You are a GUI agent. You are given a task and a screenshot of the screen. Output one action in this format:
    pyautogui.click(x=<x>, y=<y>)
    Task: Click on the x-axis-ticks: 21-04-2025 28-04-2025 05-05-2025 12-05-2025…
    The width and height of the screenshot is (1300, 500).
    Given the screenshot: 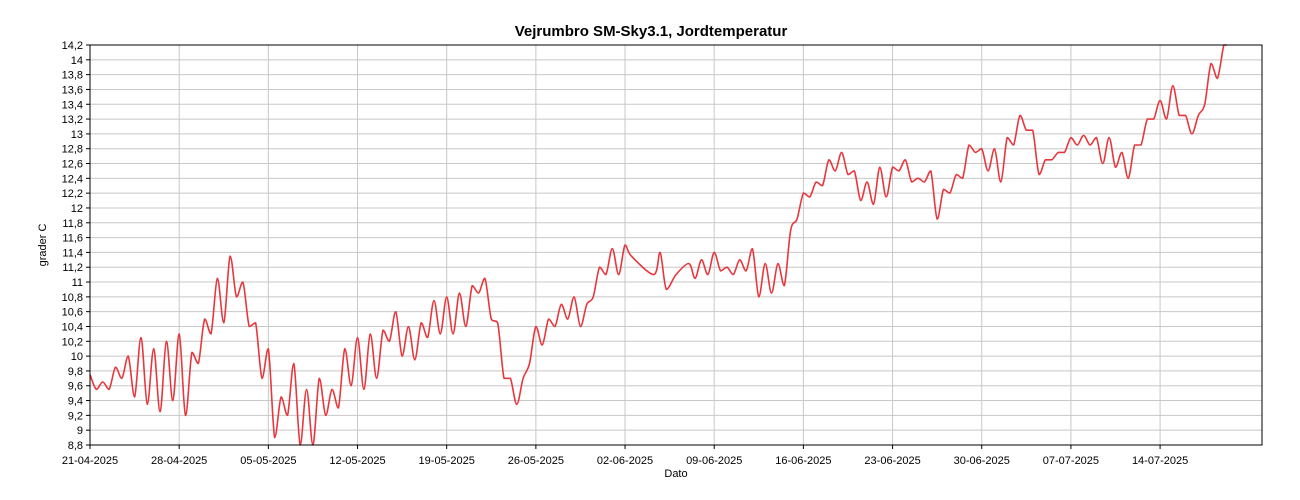 What is the action you would take?
    pyautogui.click(x=625, y=456)
    